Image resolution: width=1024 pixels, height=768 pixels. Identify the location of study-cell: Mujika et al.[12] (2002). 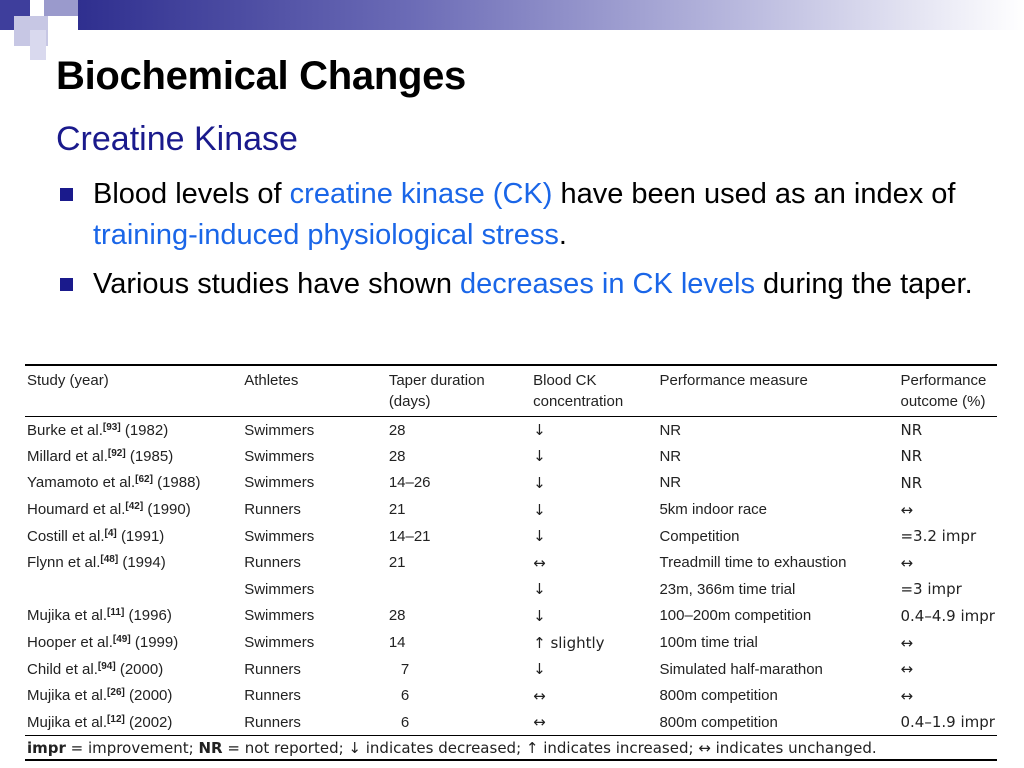
(133, 722).